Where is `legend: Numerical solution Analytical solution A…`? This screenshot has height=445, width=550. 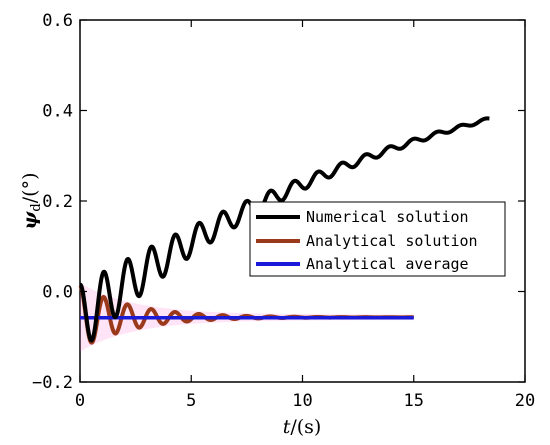 legend: Numerical solution Analytical solution A… is located at coordinates (377, 239).